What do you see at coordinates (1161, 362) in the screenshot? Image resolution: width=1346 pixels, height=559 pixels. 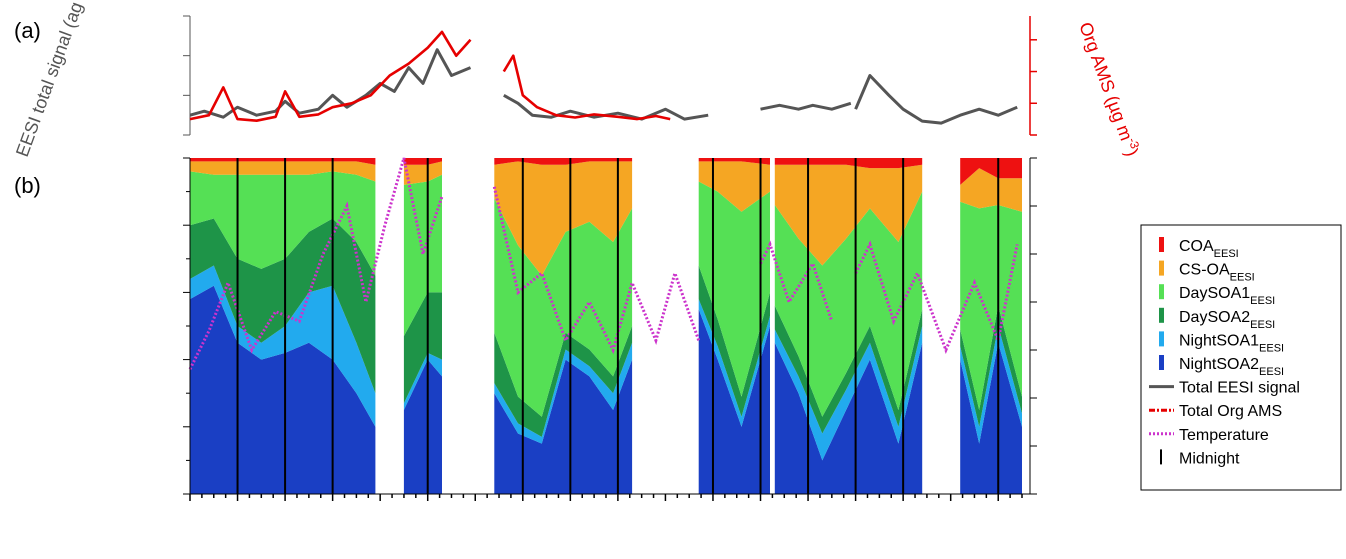 I see `legend-swatch-nightsoa2` at bounding box center [1161, 362].